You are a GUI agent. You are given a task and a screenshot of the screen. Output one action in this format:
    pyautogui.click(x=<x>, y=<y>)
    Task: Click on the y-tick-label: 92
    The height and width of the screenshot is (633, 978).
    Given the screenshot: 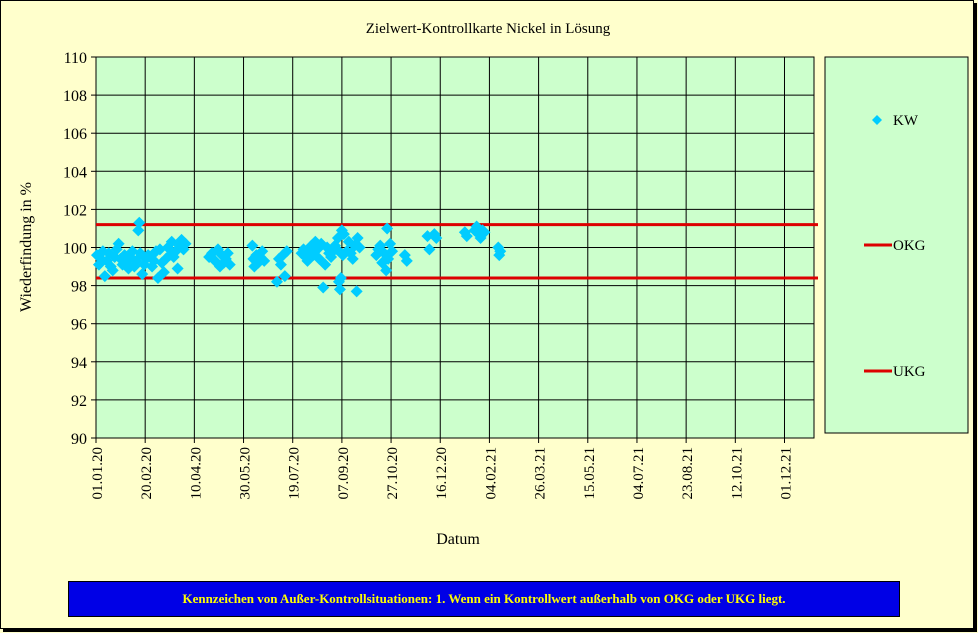 What is the action you would take?
    pyautogui.click(x=79, y=401)
    